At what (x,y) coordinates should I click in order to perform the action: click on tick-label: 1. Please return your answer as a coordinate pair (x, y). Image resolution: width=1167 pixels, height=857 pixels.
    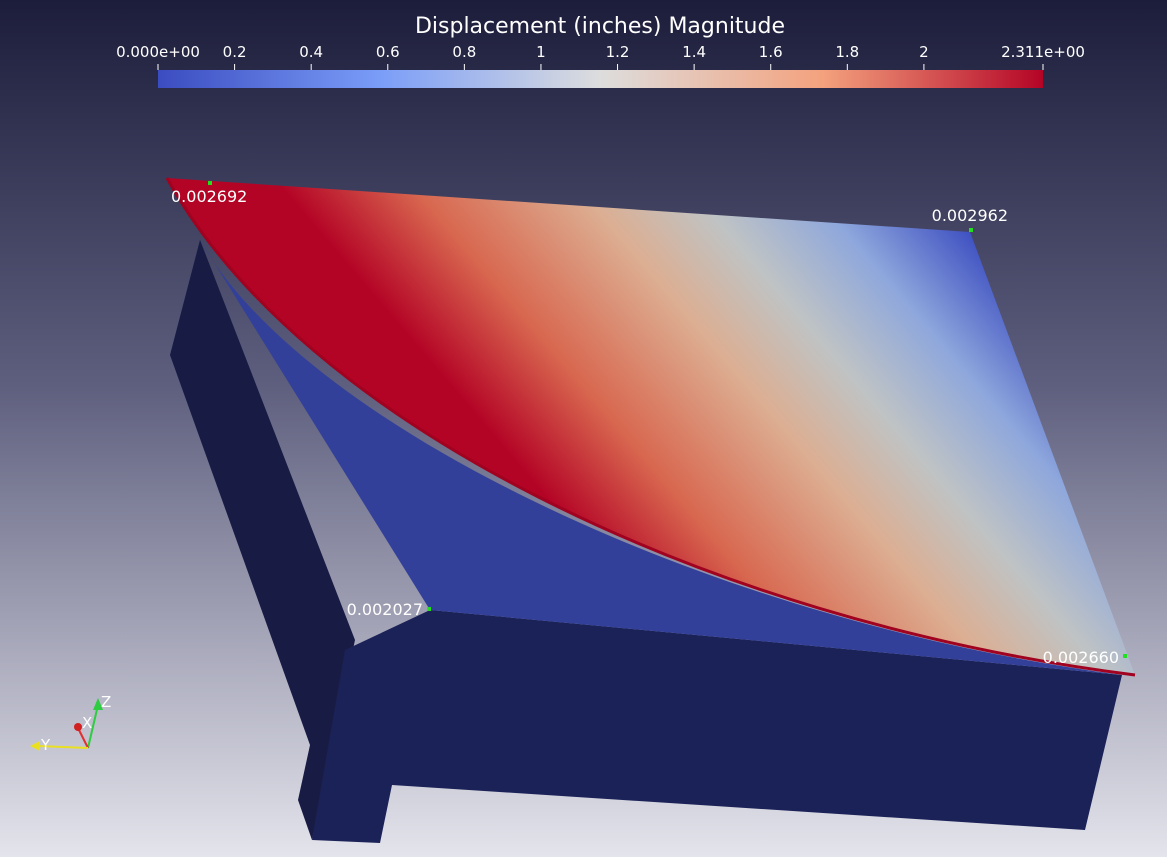
    Looking at the image, I should click on (541, 52).